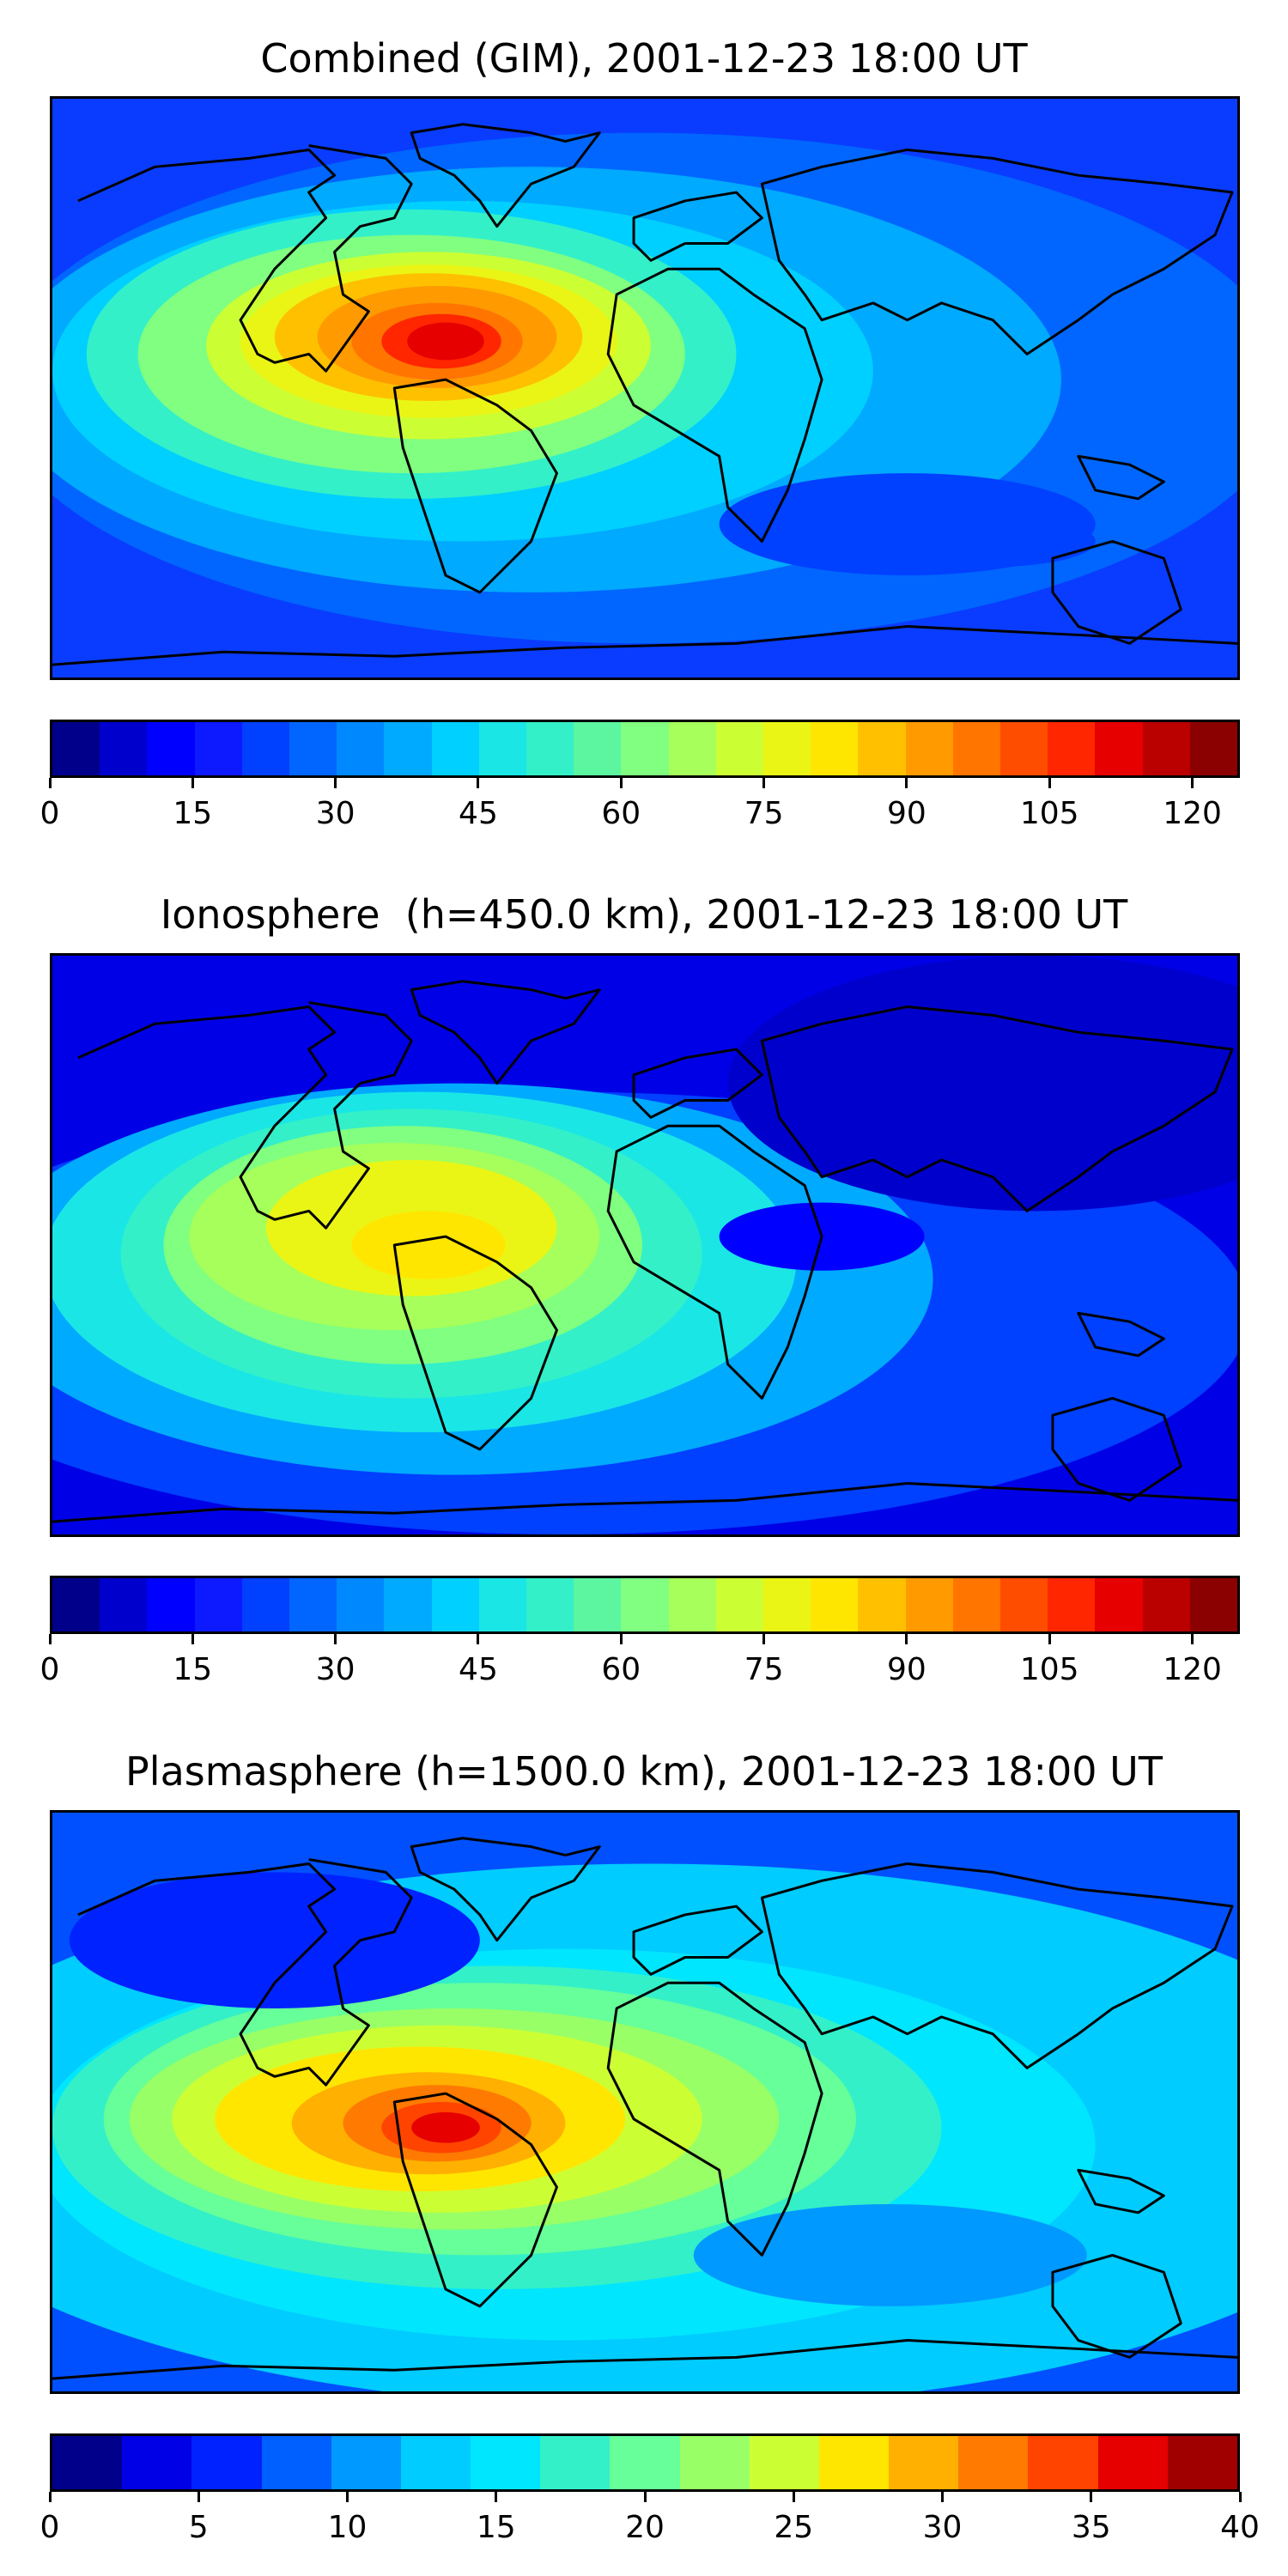 This screenshot has width=1288, height=2576. What do you see at coordinates (1192, 813) in the screenshot?
I see `tick-label: 120` at bounding box center [1192, 813].